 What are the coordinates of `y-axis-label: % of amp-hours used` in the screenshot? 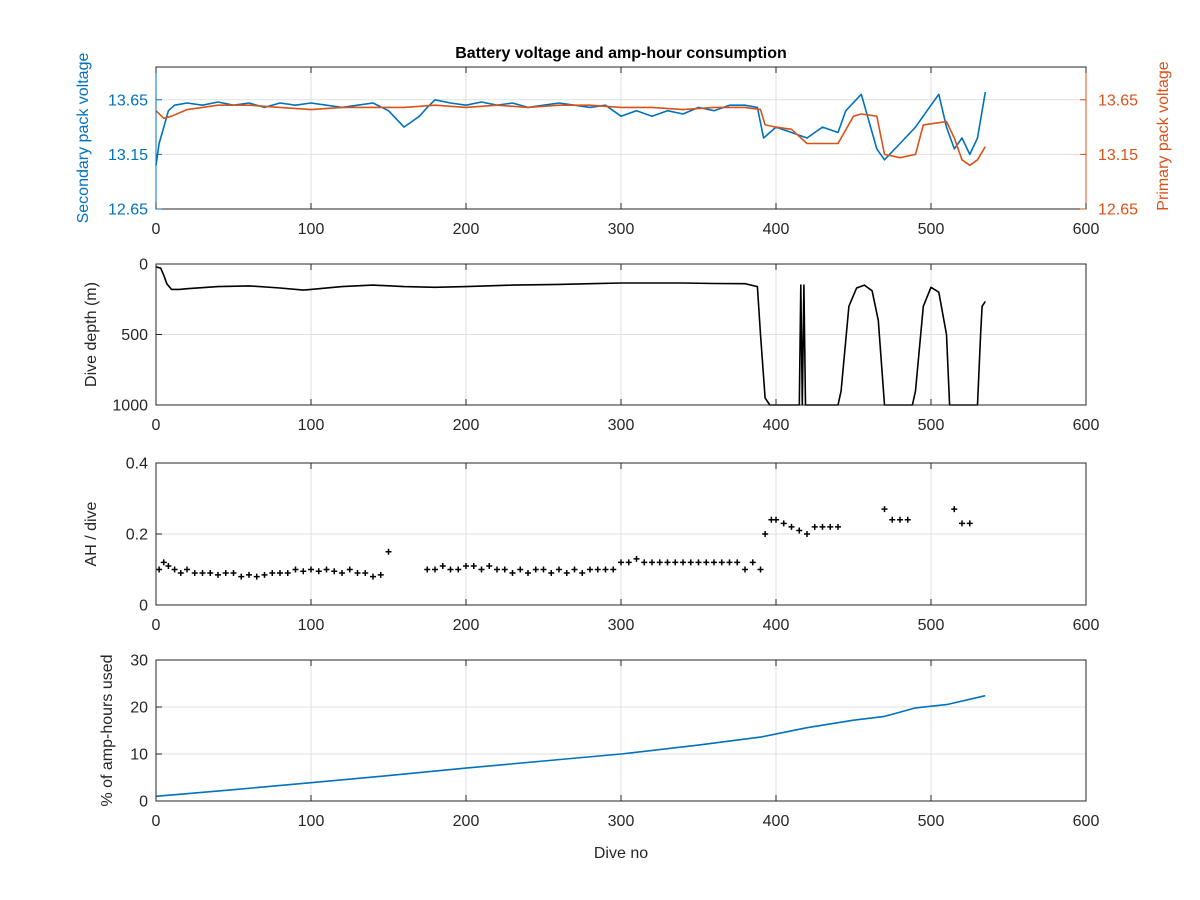 It's located at (107, 730).